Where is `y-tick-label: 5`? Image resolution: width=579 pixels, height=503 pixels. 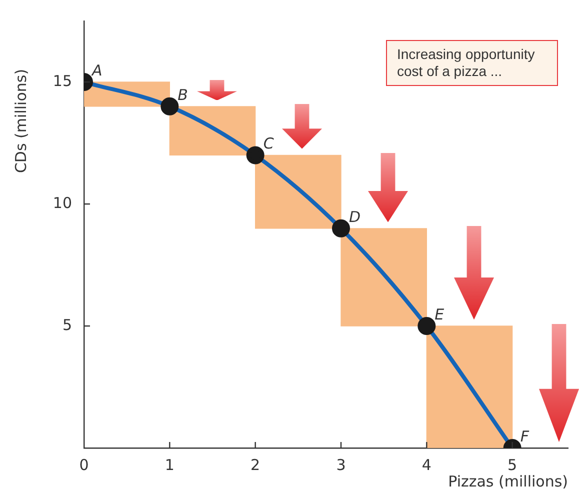 y-tick-label: 5 is located at coordinates (67, 325).